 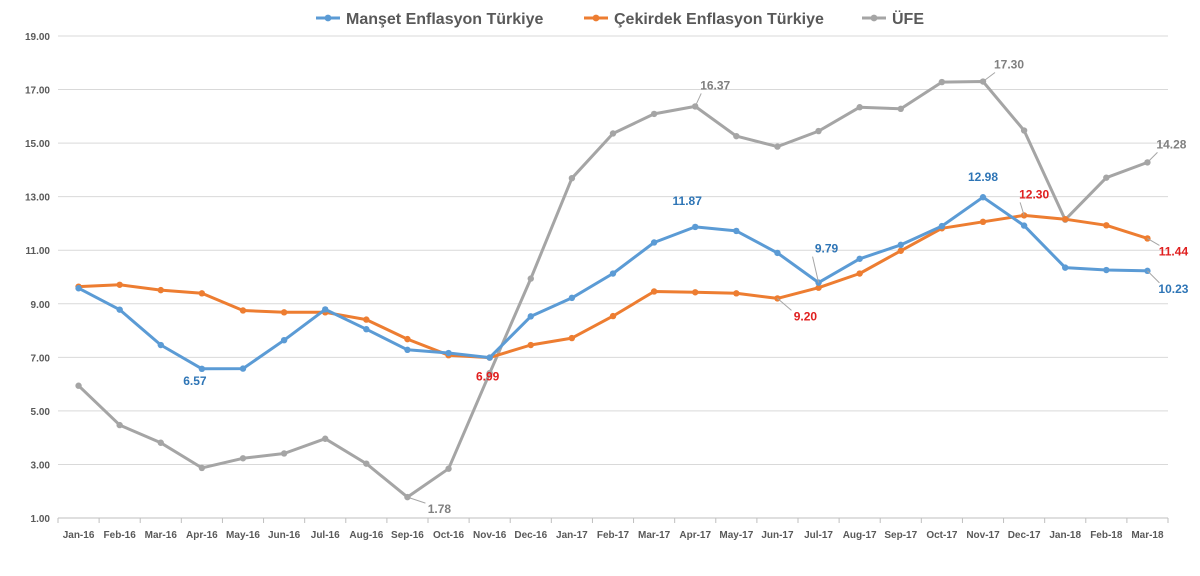 What do you see at coordinates (983, 535) in the screenshot?
I see `x-tick-label: Nov-17` at bounding box center [983, 535].